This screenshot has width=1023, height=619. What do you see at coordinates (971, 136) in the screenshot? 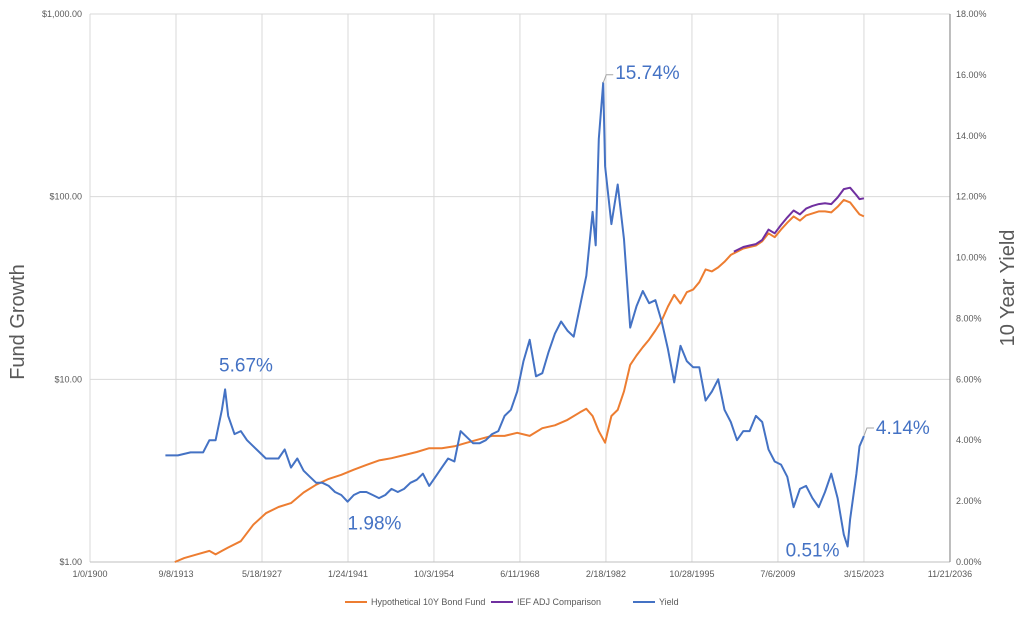
I see `y-right-tick-label: 14.00%` at bounding box center [971, 136].